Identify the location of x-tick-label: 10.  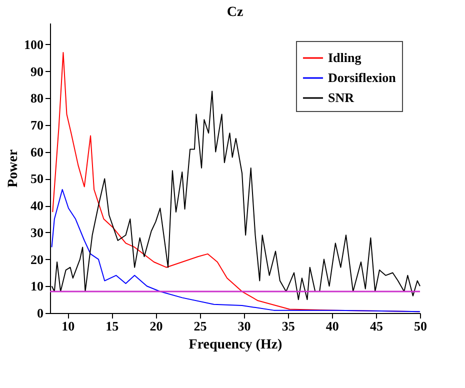
(68, 326).